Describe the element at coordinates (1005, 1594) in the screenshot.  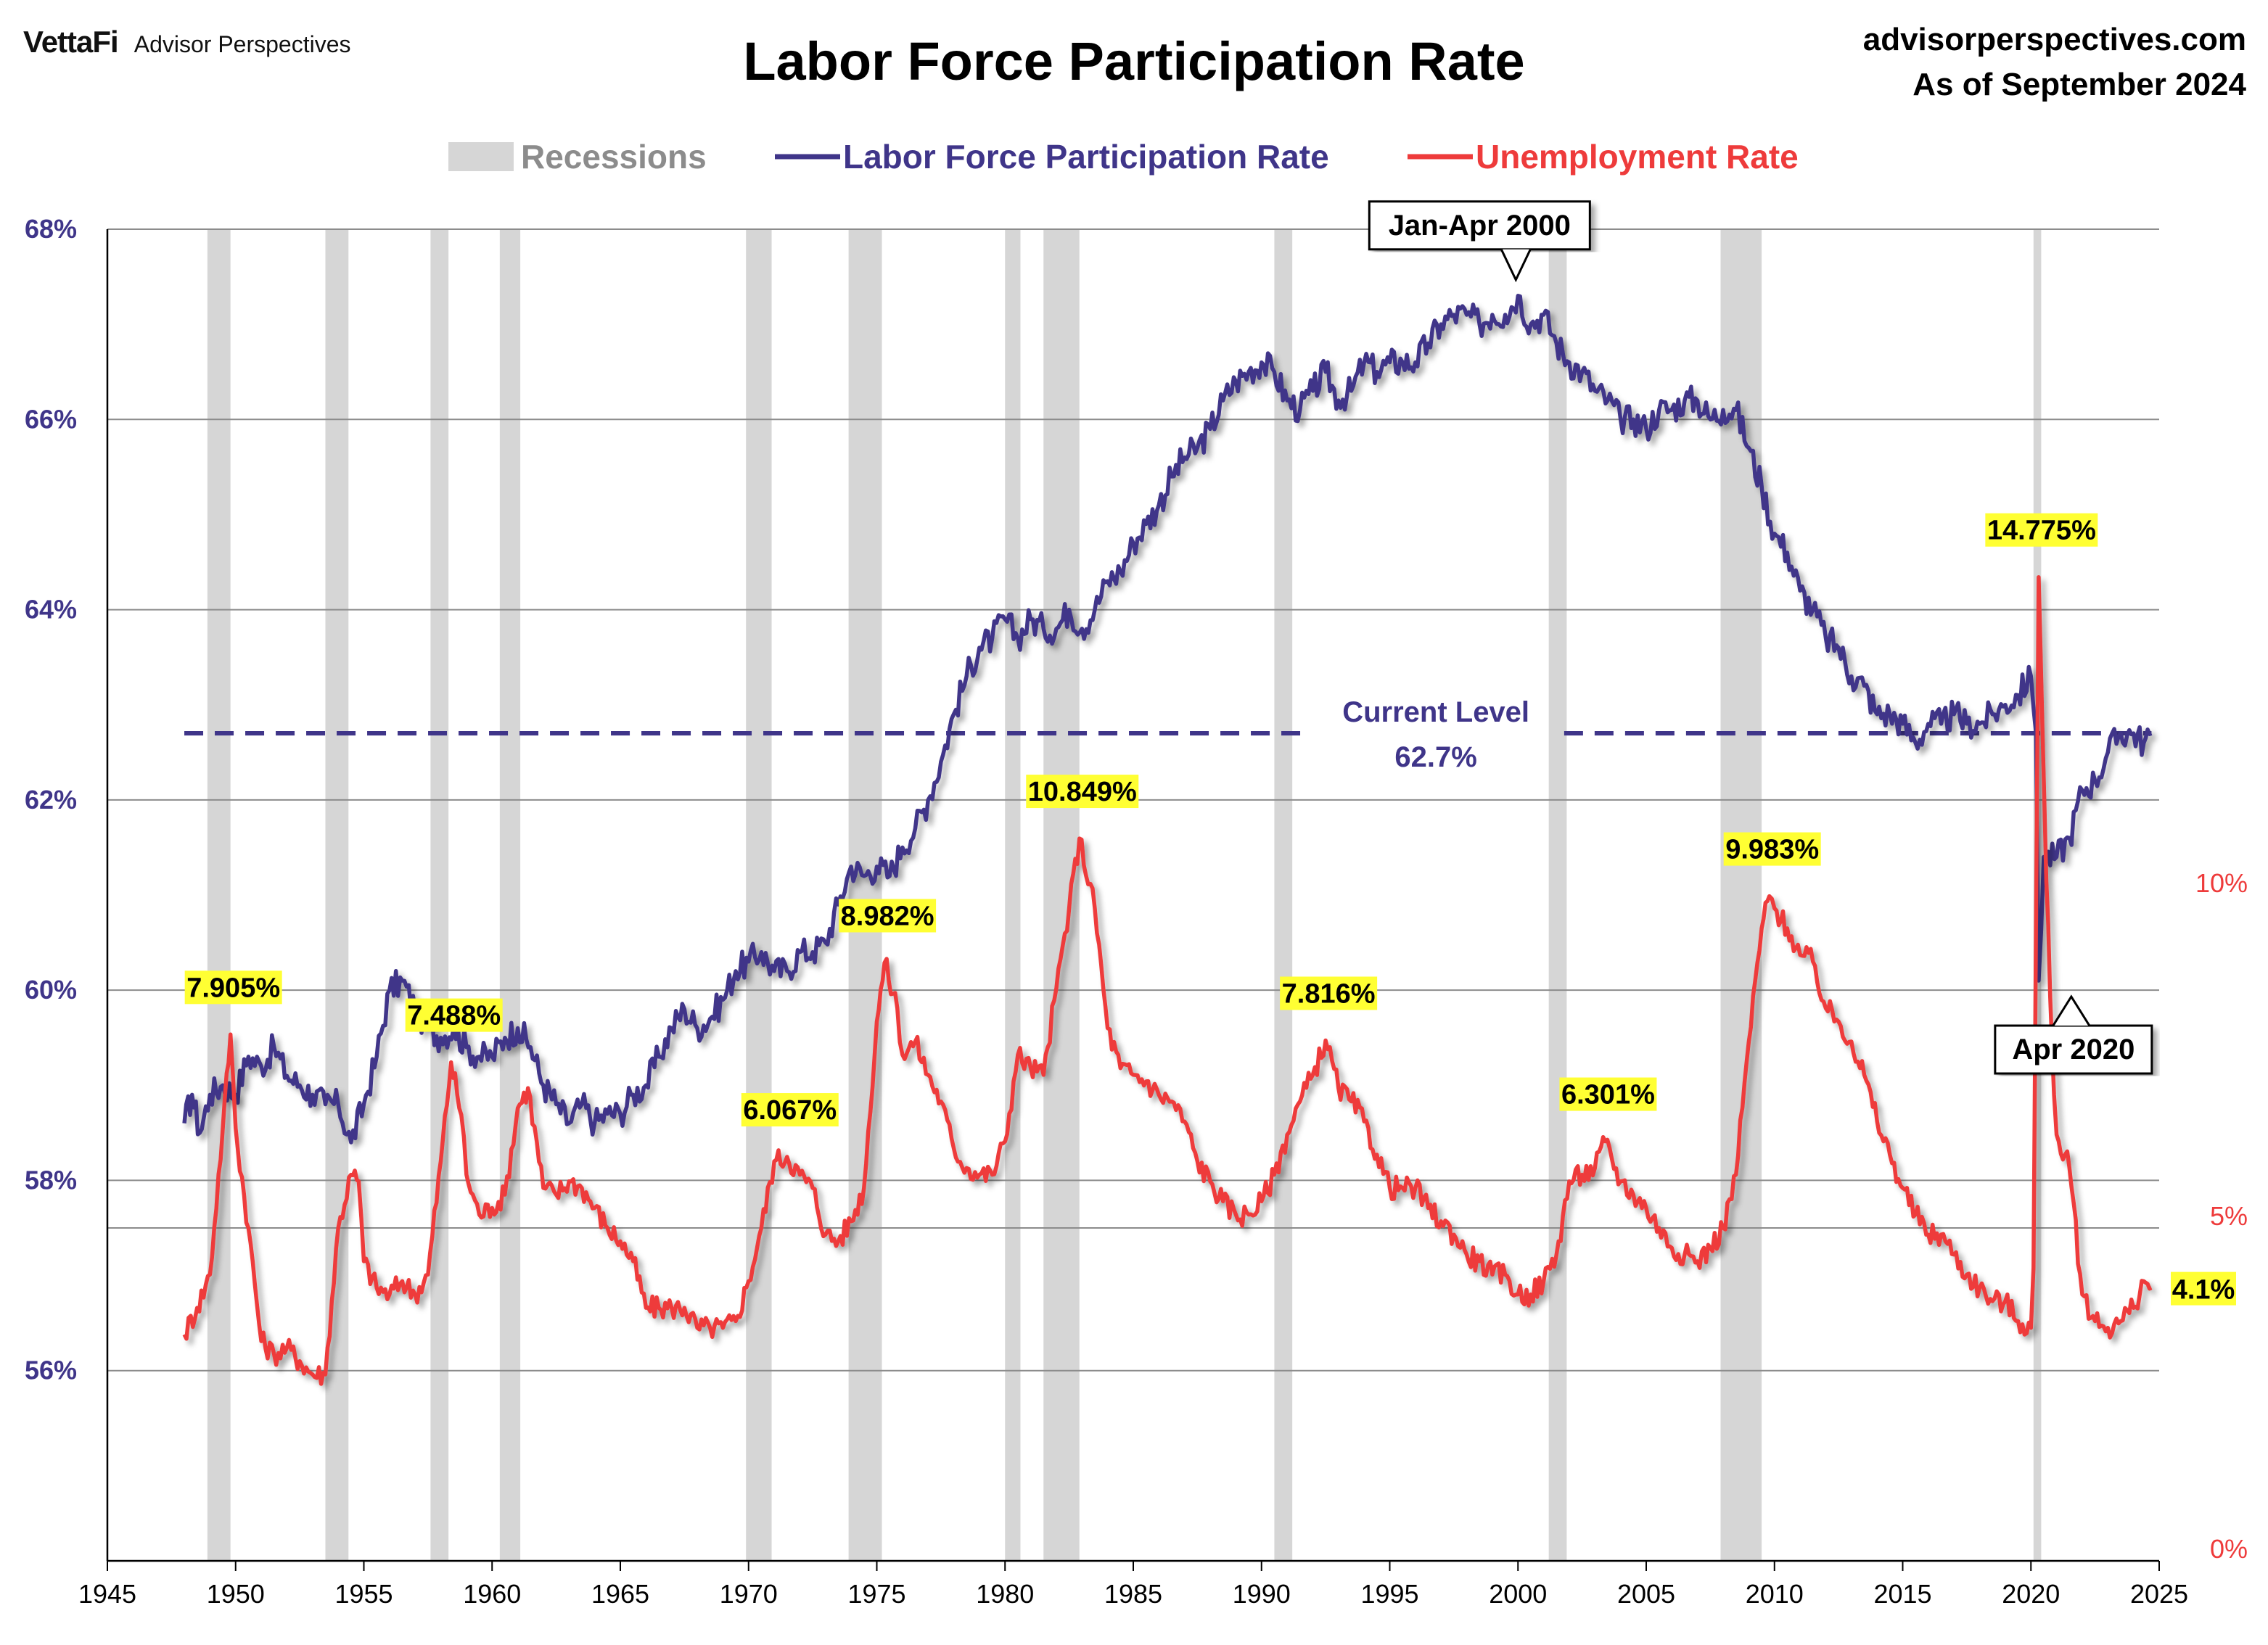
I see `x-tick-label: 1980` at that location.